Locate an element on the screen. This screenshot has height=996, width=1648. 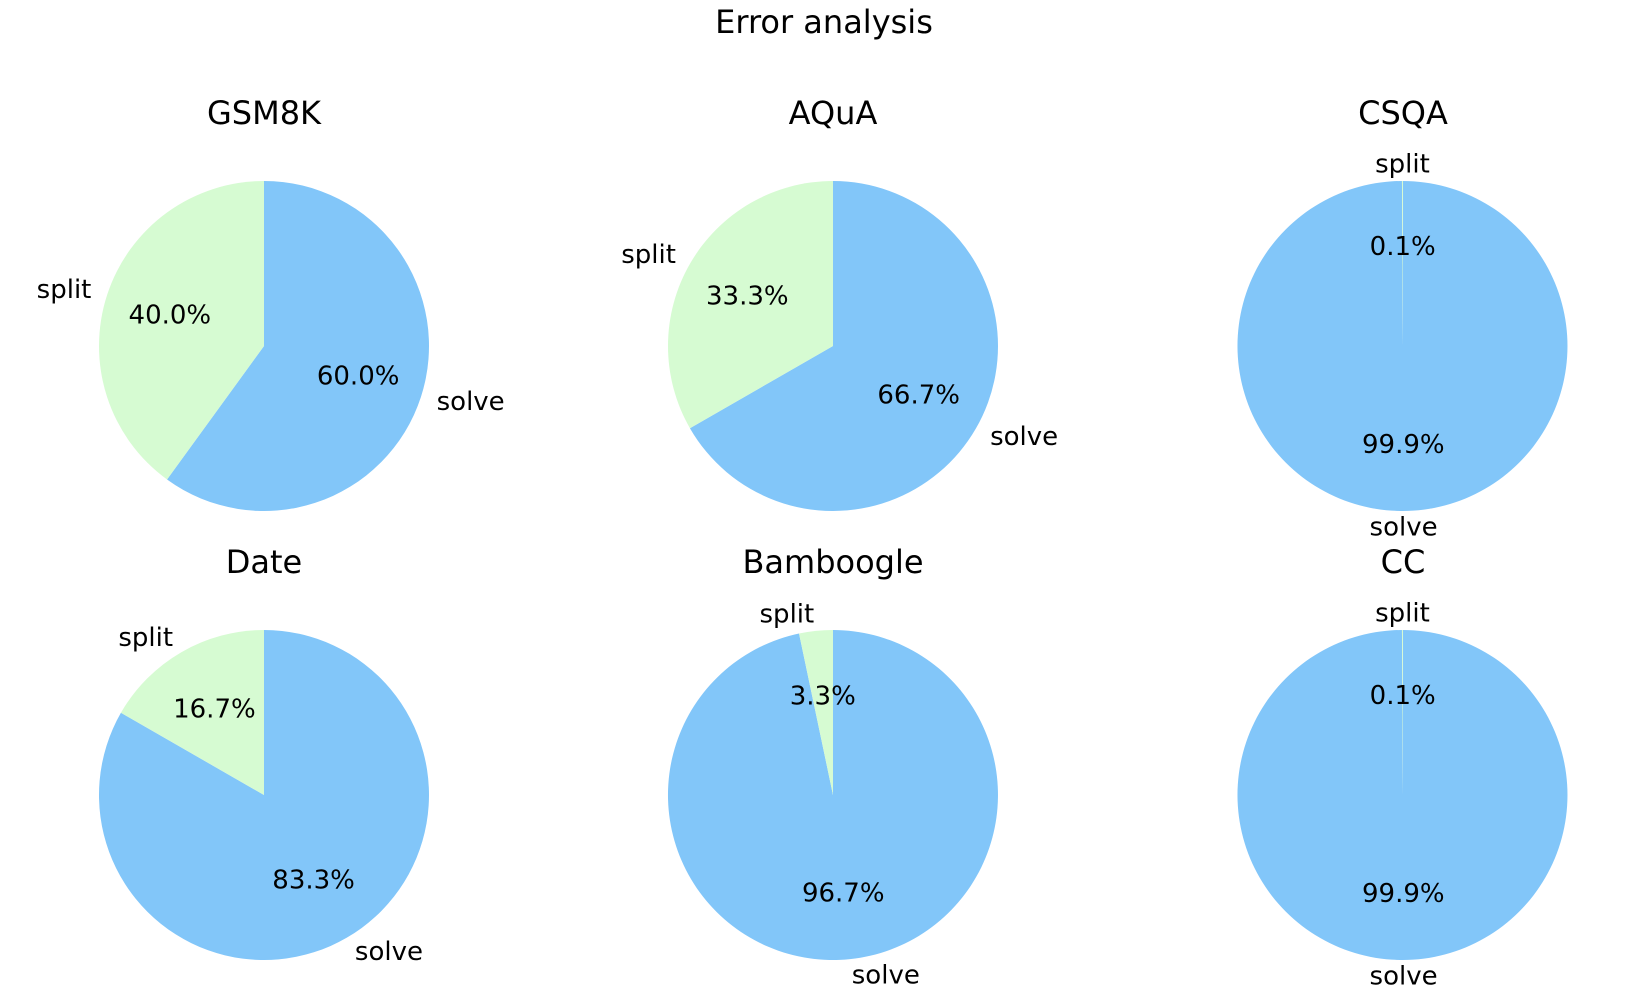
slice-label-date-solve: solve is located at coordinates (389, 952).